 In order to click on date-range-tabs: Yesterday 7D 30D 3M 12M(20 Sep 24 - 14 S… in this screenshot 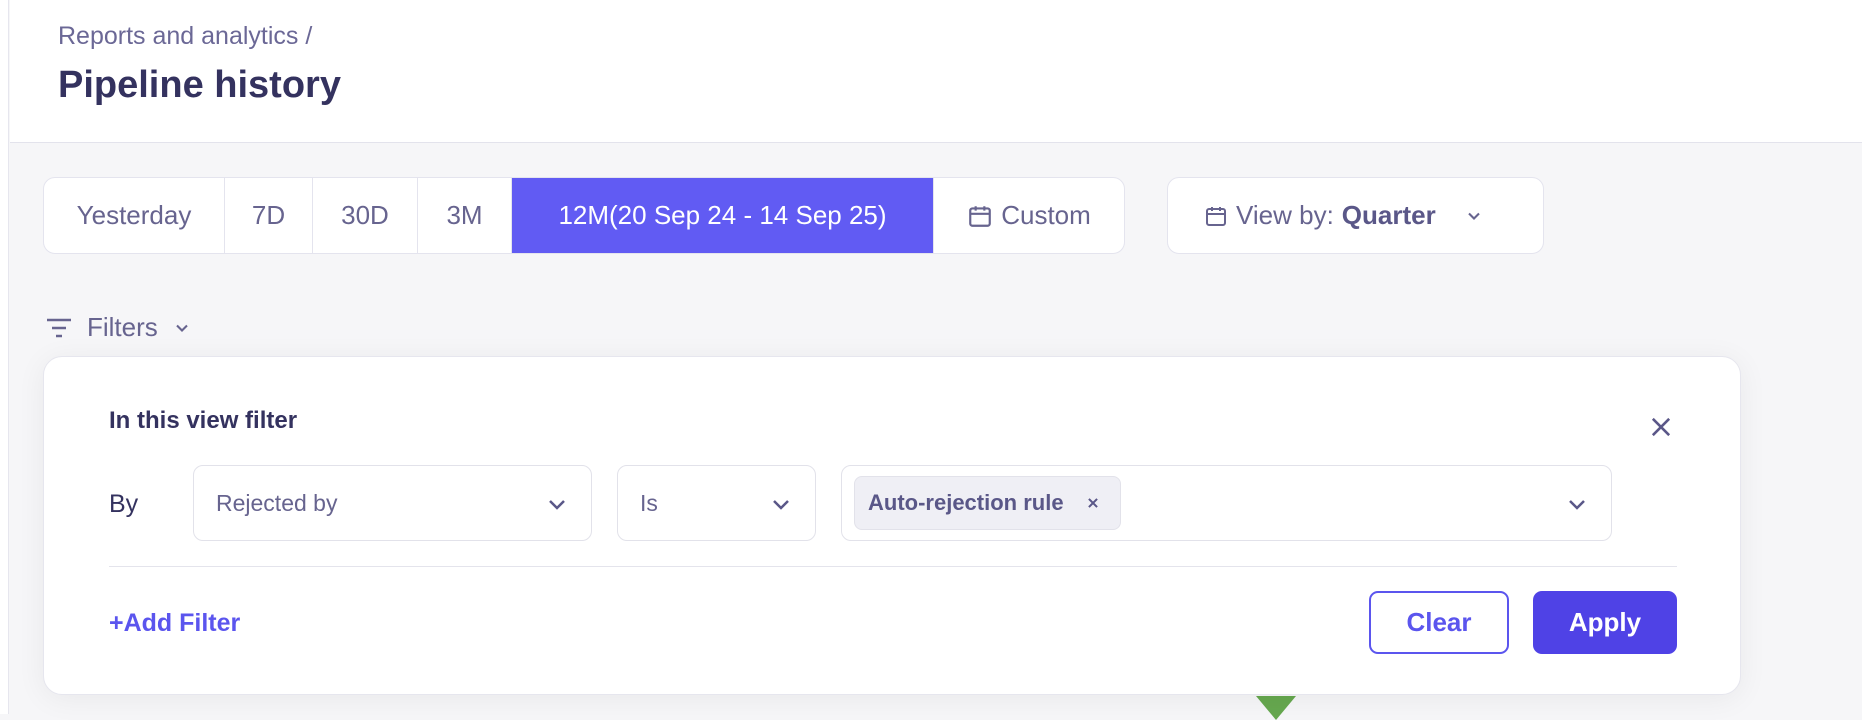, I will do `click(584, 215)`.